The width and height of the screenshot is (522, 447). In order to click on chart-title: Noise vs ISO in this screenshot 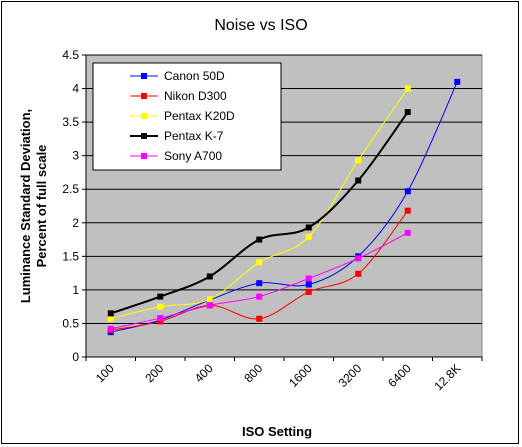, I will do `click(260, 25)`.